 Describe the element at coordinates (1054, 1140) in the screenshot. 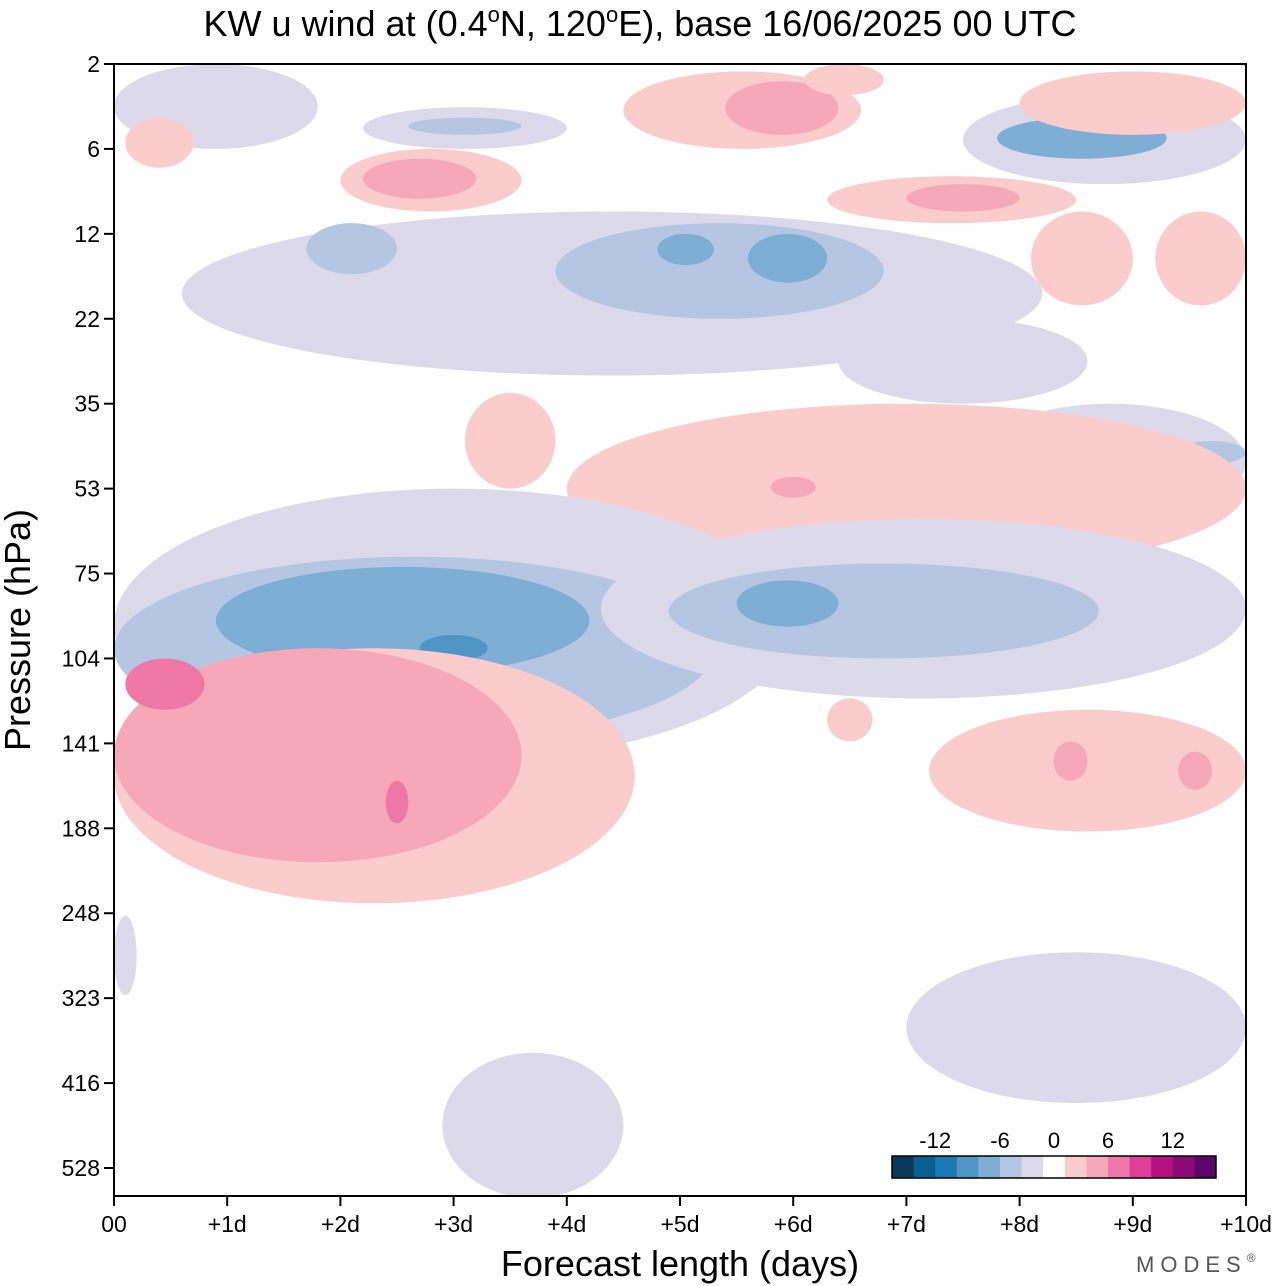

I see `colorbar-label-2: 0` at that location.